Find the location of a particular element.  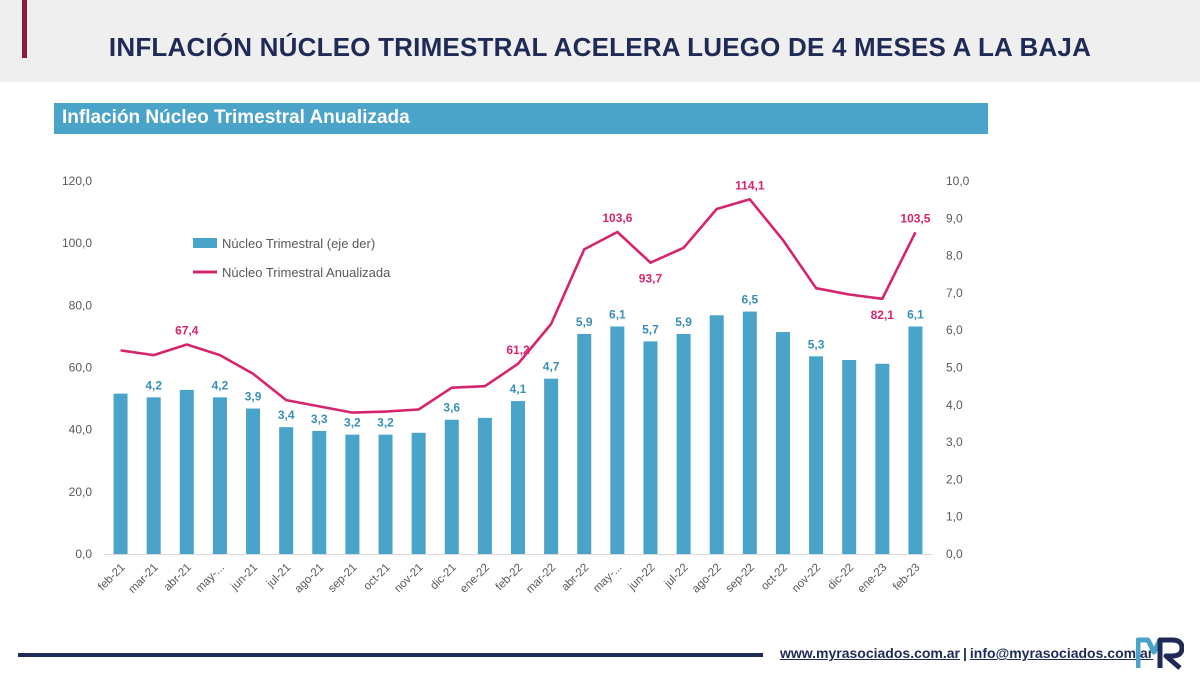

website-link: www.myrasociados.com.ar is located at coordinates (870, 653).